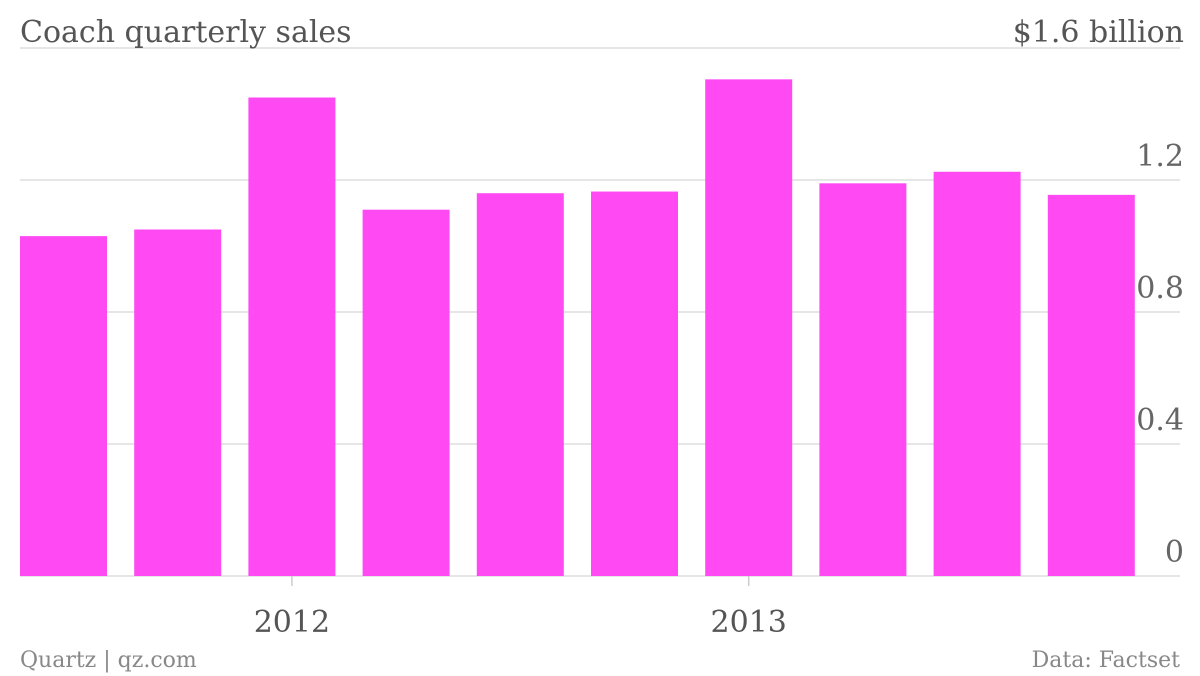 The width and height of the screenshot is (1200, 676). What do you see at coordinates (749, 622) in the screenshot?
I see `x-tick-label: 2013` at bounding box center [749, 622].